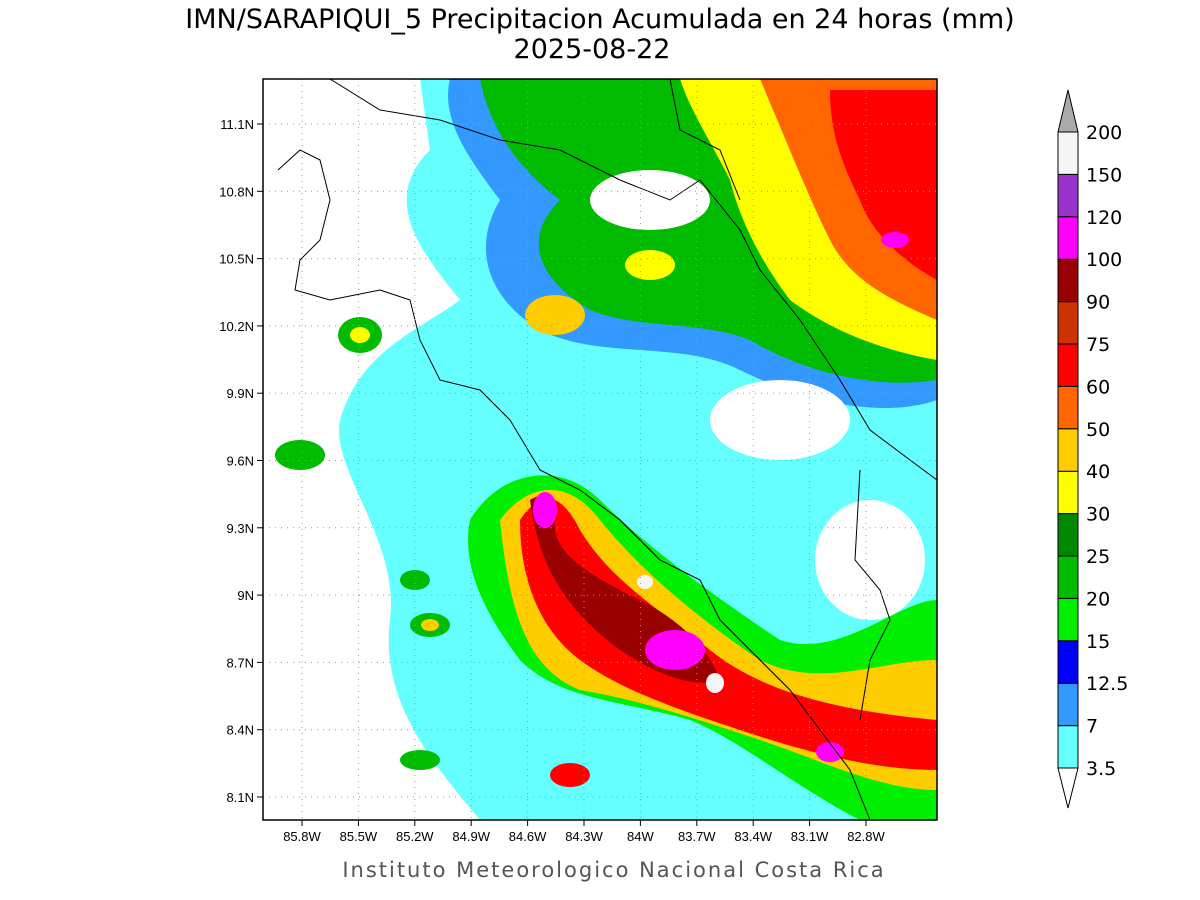 The height and width of the screenshot is (900, 1200). I want to click on colorbar-label: 7, so click(1092, 727).